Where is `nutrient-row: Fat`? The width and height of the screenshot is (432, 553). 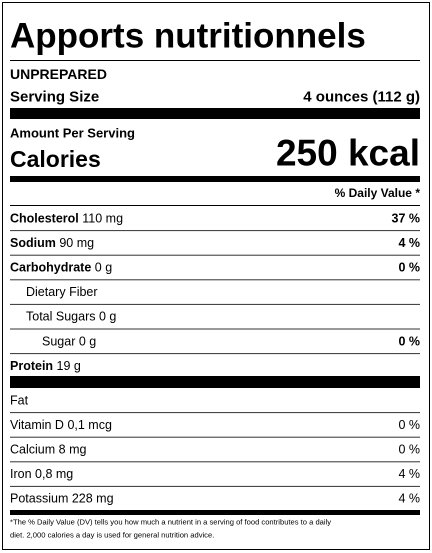
nutrient-row: Fat is located at coordinates (19, 400).